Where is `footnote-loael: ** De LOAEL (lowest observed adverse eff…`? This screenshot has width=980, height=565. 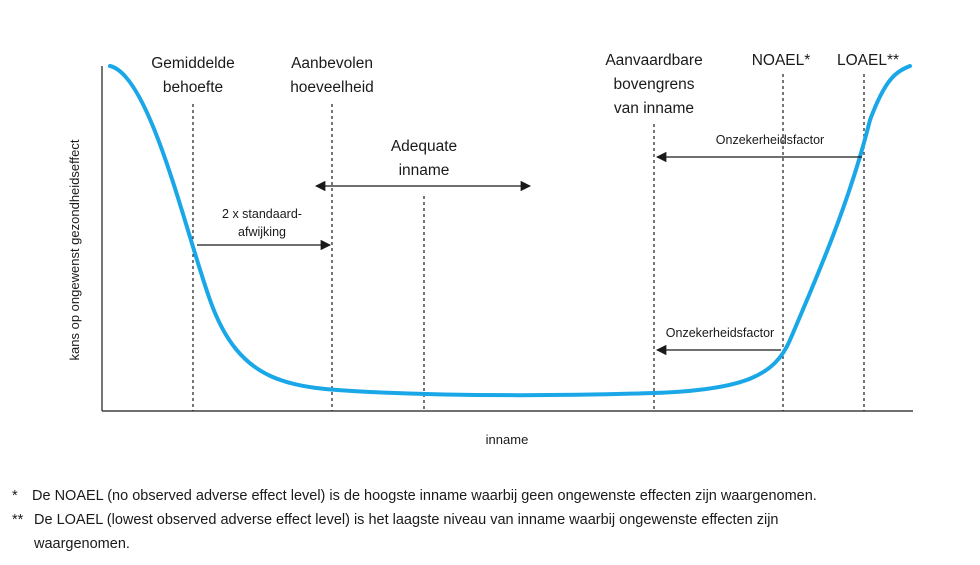
footnote-loael: ** De LOAEL (lowest observed adverse eff… is located at coordinates (492, 532).